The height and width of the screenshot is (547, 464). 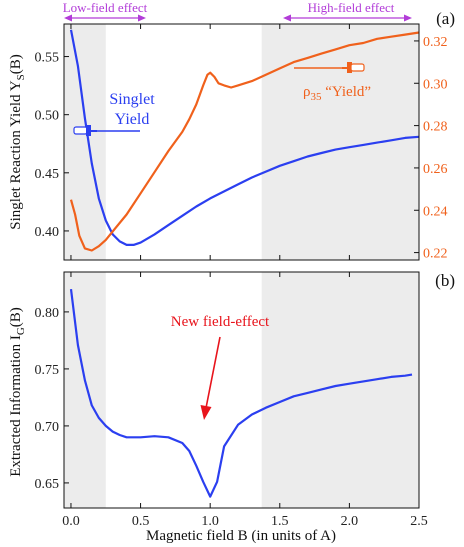 I want to click on x-tick-label: 2.0, so click(x=350, y=521).